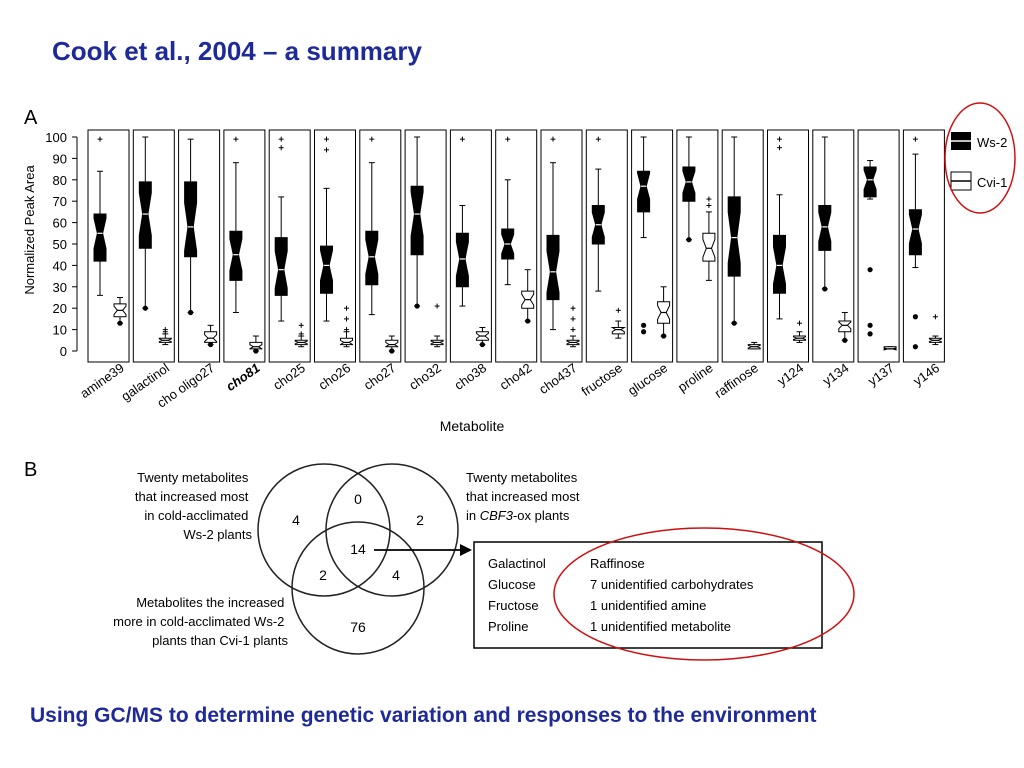  I want to click on y-tick-label: 100, so click(56, 137).